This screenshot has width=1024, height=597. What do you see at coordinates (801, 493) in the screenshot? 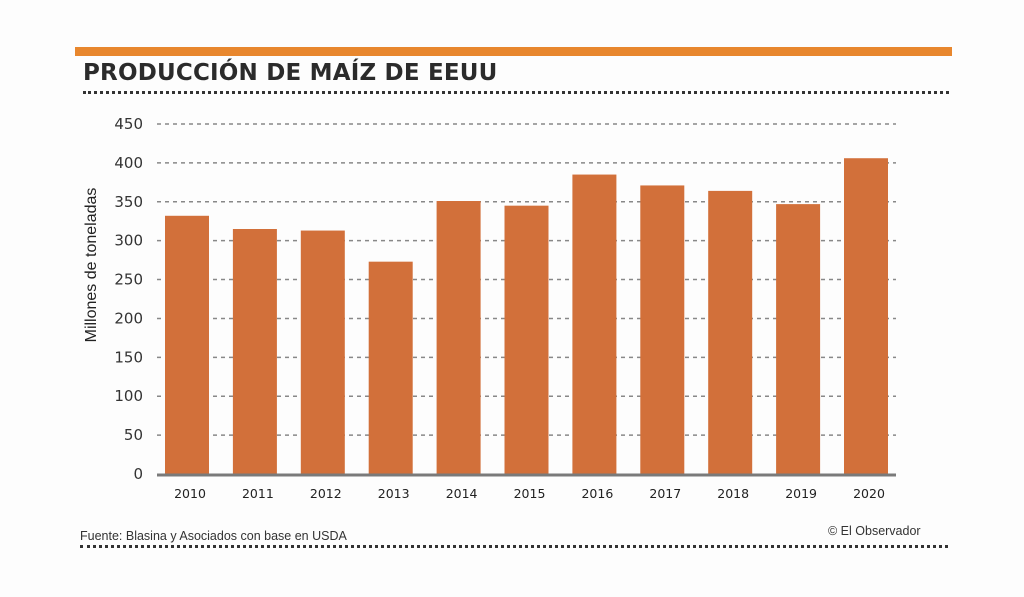
I see `x-tick-label: 2019` at bounding box center [801, 493].